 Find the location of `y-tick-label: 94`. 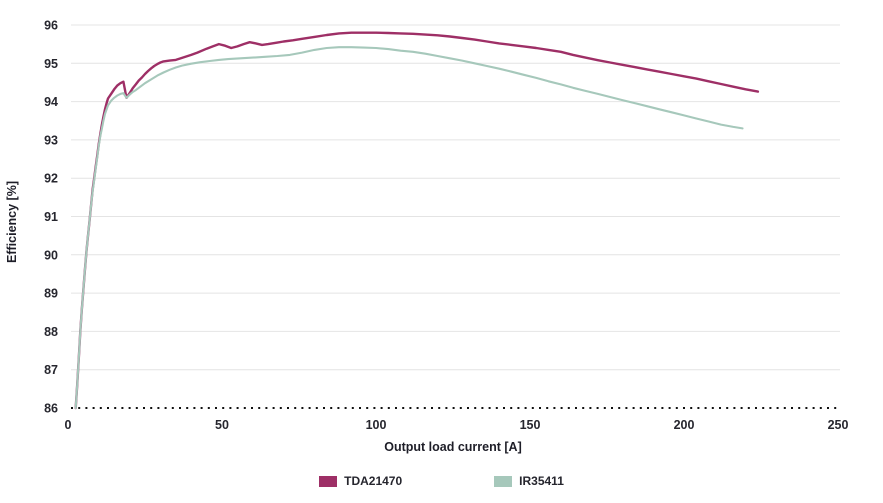

y-tick-label: 94 is located at coordinates (51, 102).